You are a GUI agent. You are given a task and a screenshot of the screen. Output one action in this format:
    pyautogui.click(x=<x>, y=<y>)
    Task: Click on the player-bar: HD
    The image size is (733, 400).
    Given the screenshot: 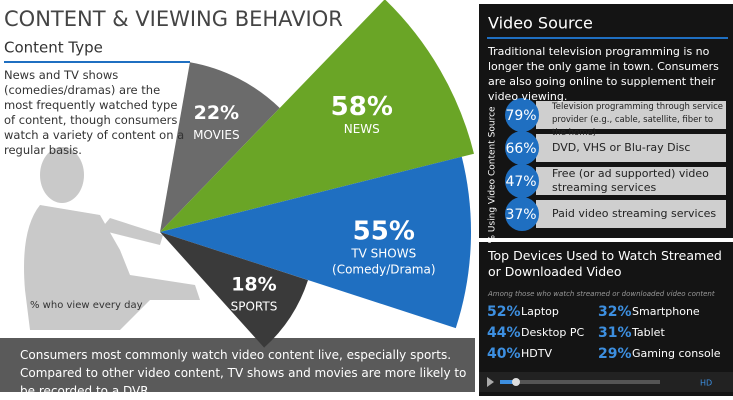 What is the action you would take?
    pyautogui.click(x=606, y=382)
    